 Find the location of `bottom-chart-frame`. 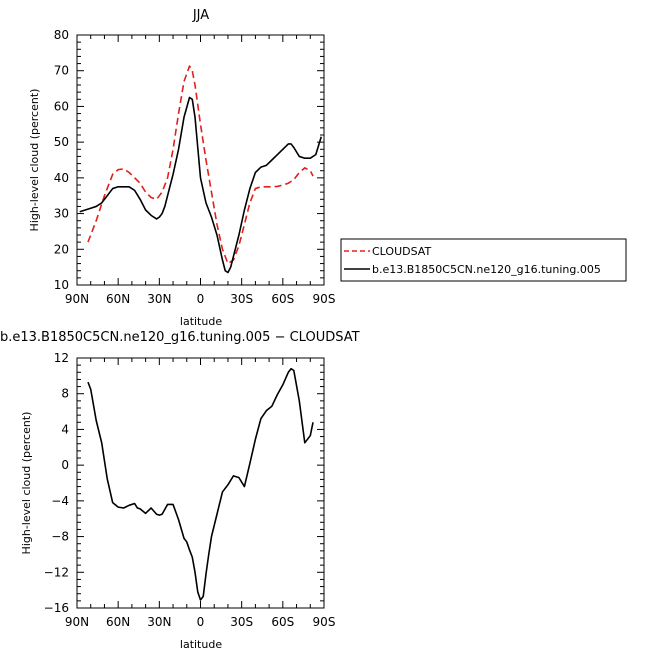

bottom-chart-frame is located at coordinates (200, 483).